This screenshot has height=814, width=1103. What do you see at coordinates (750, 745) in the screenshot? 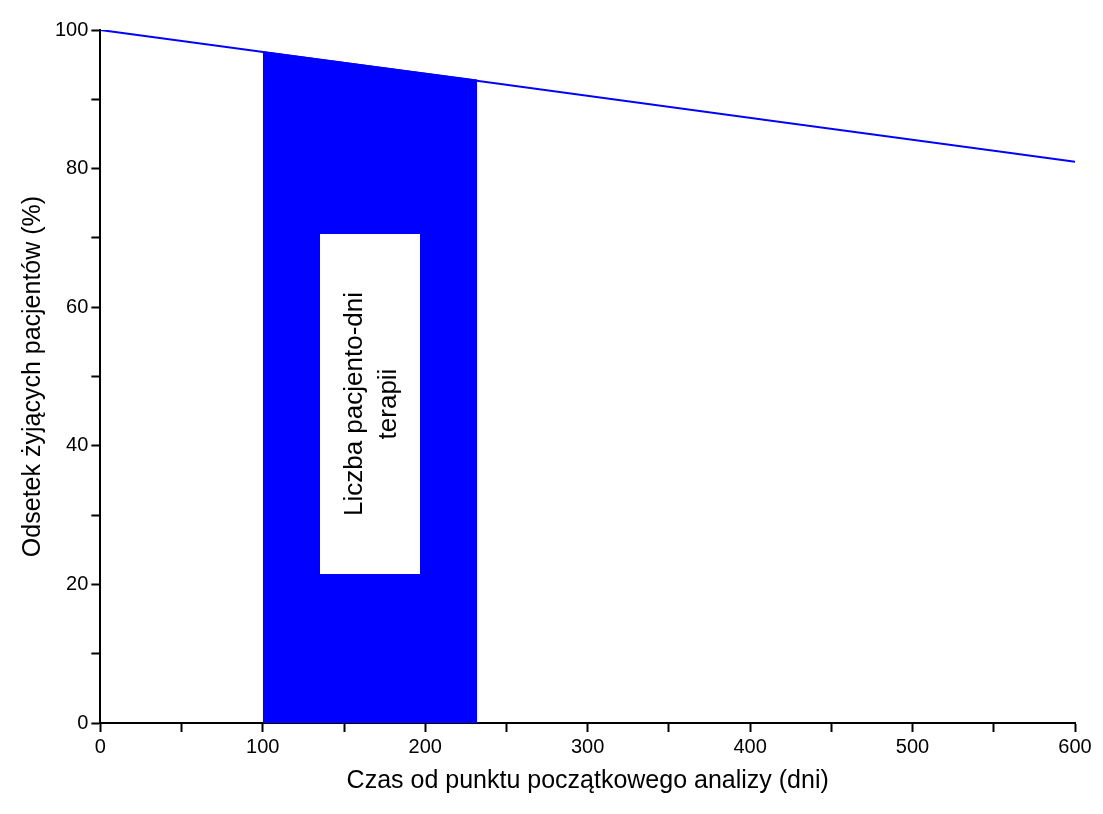
I see `x-tick-label: 400` at bounding box center [750, 745].